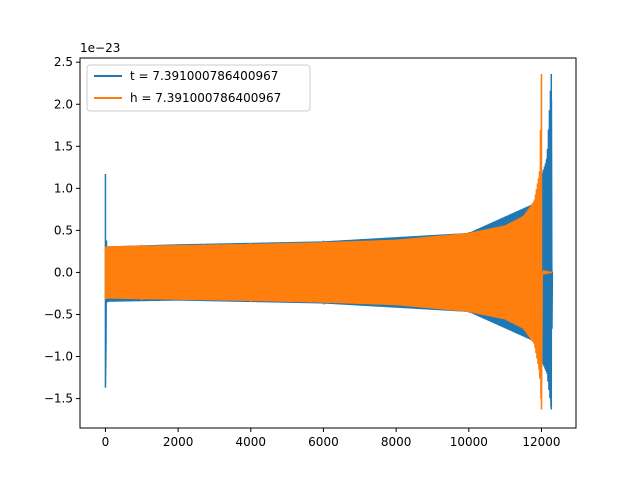  I want to click on x-tick-label: 4000, so click(251, 442).